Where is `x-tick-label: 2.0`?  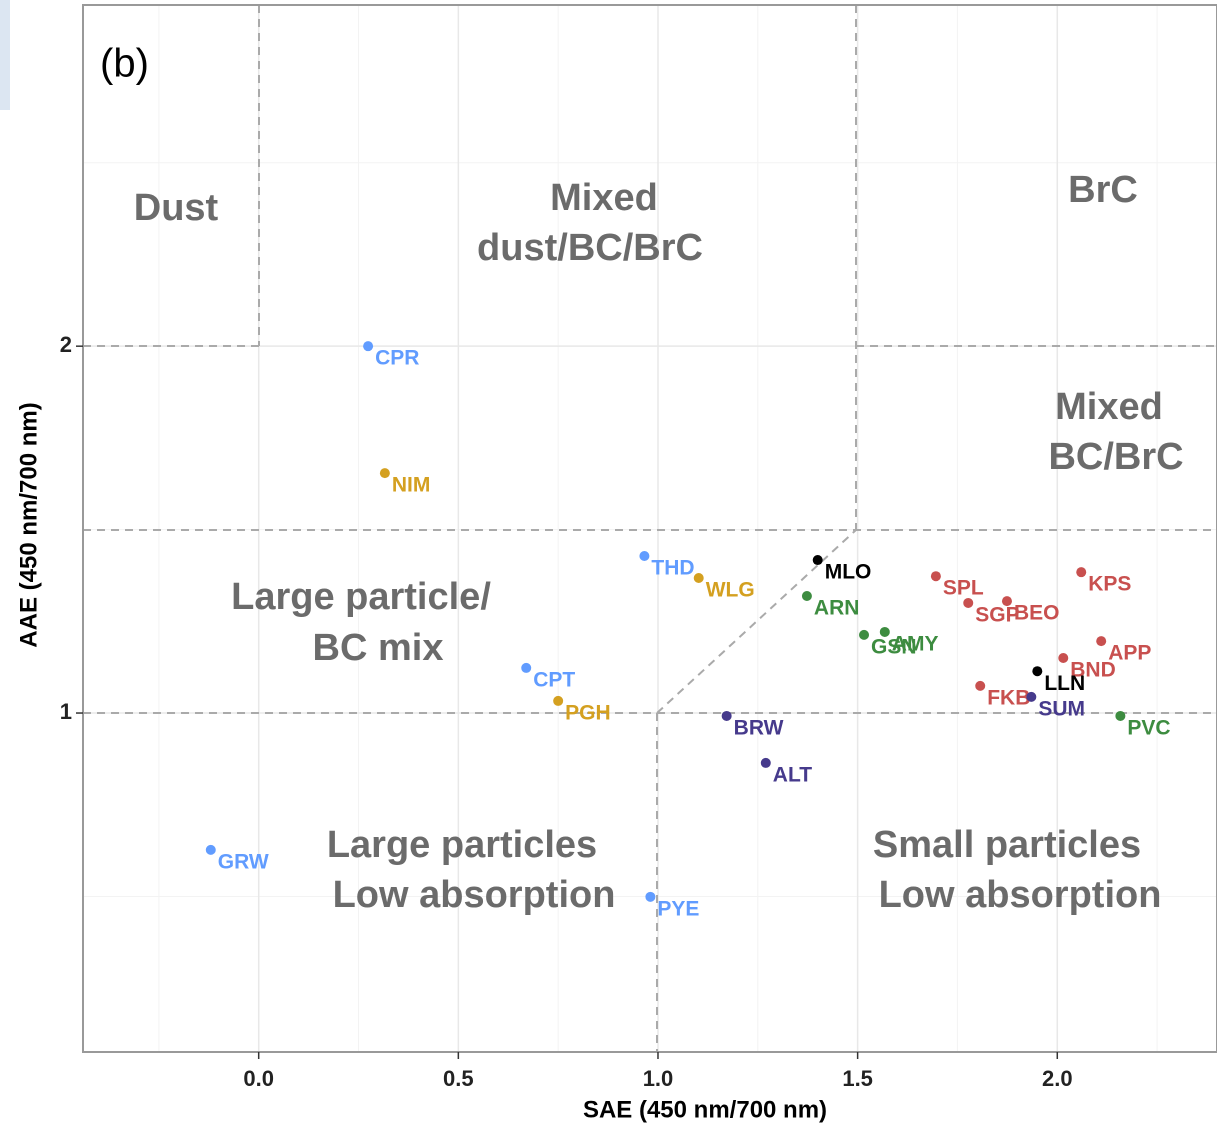
x-tick-label: 2.0 is located at coordinates (1057, 1078).